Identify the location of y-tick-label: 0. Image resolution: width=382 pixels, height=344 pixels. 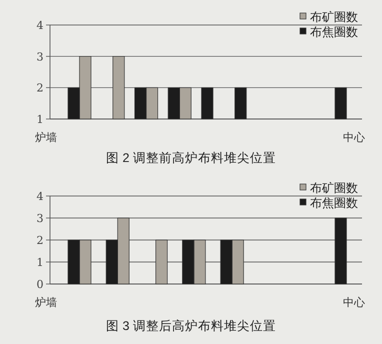
(40, 284).